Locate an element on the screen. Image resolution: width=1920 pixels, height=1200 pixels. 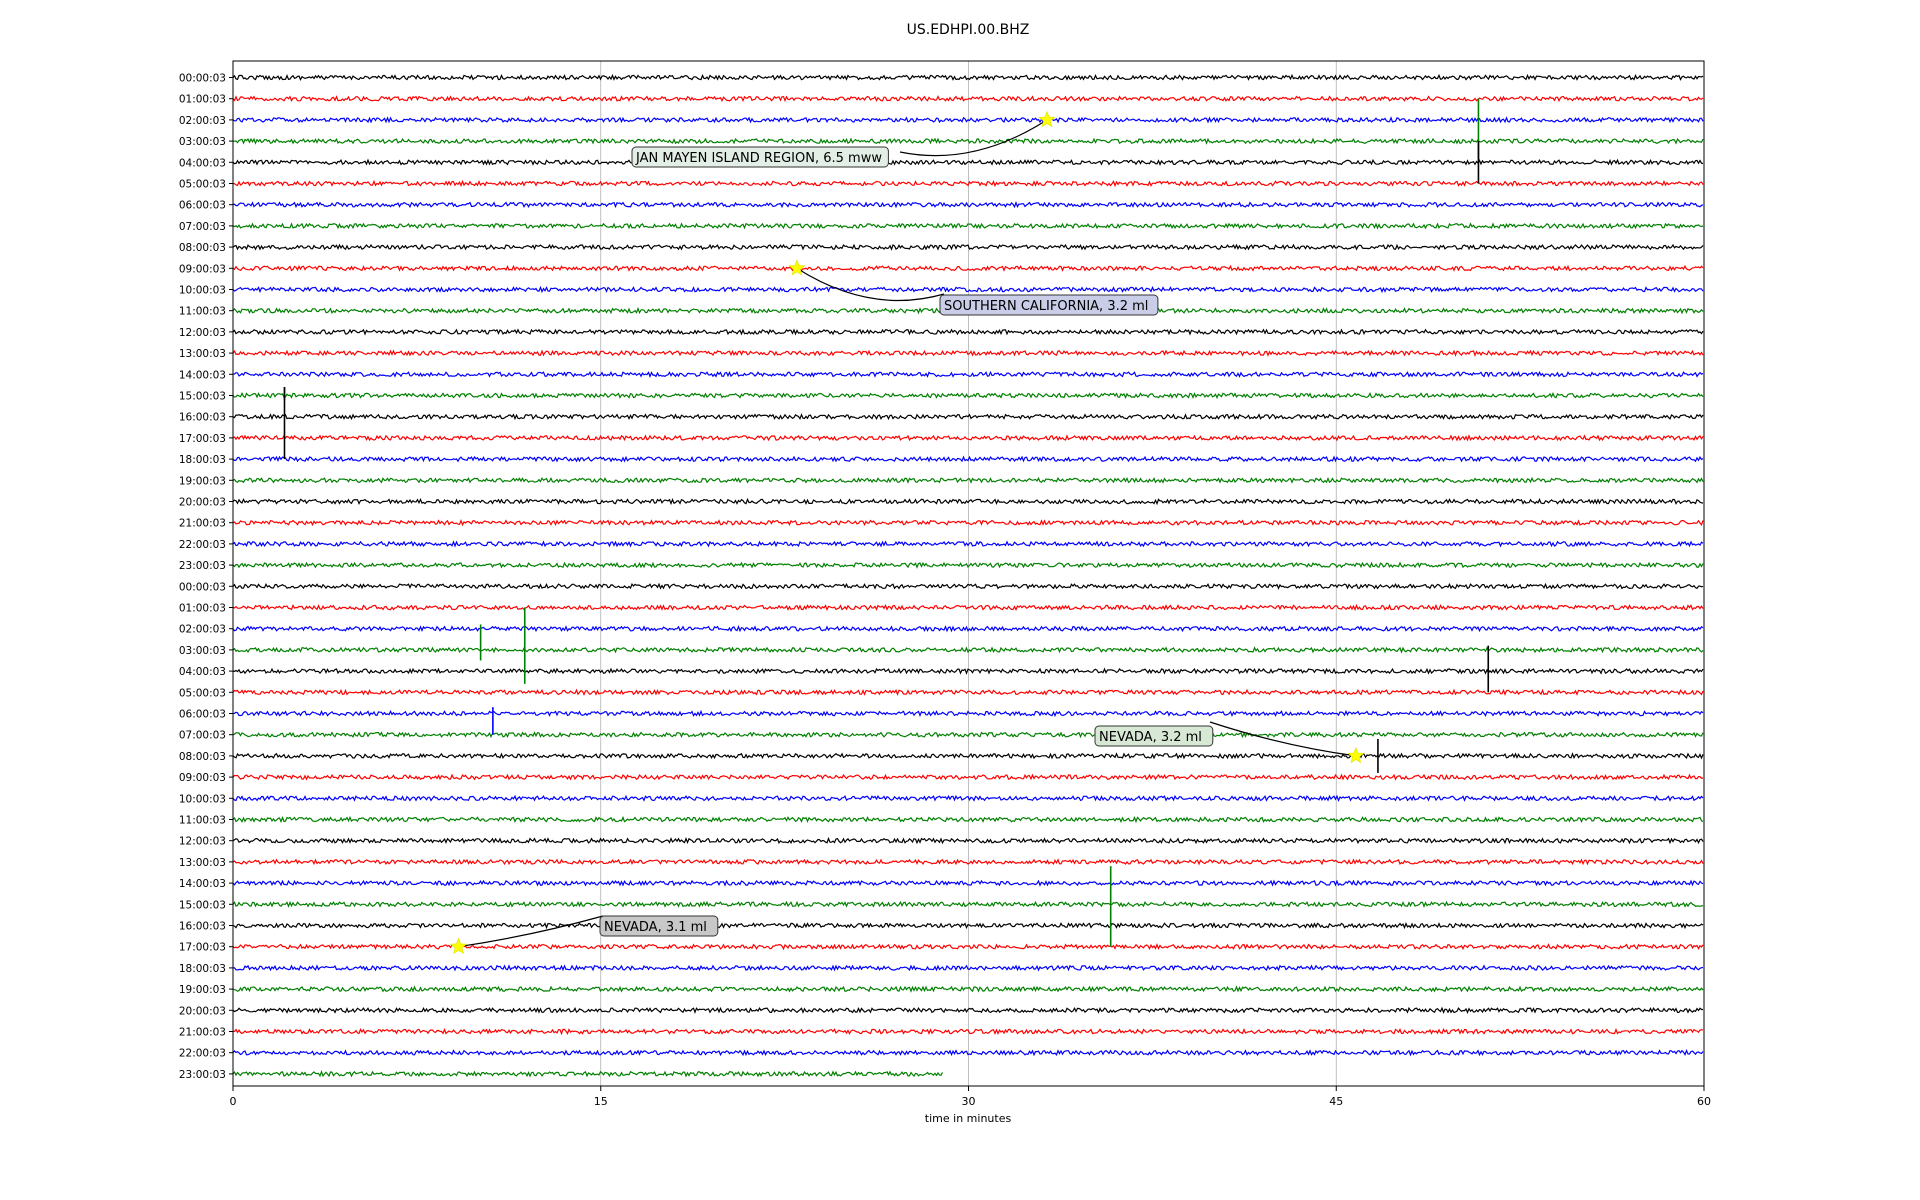
annotation-label: NEVADA, 3.2 ml is located at coordinates (1150, 737).